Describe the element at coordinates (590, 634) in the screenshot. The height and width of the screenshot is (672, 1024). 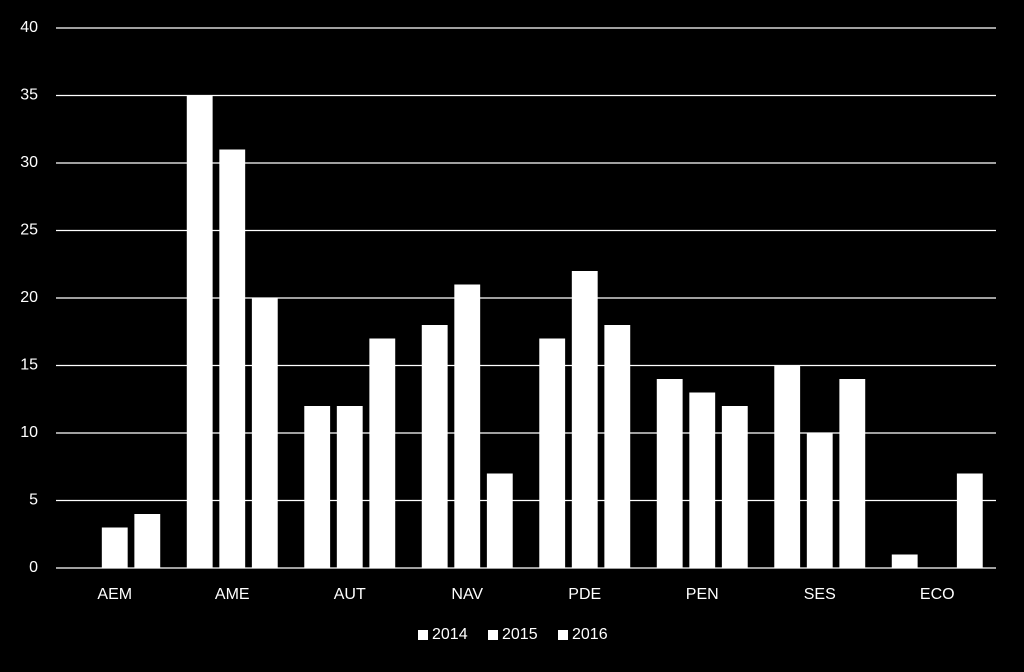
I see `legend-label: 2016` at that location.